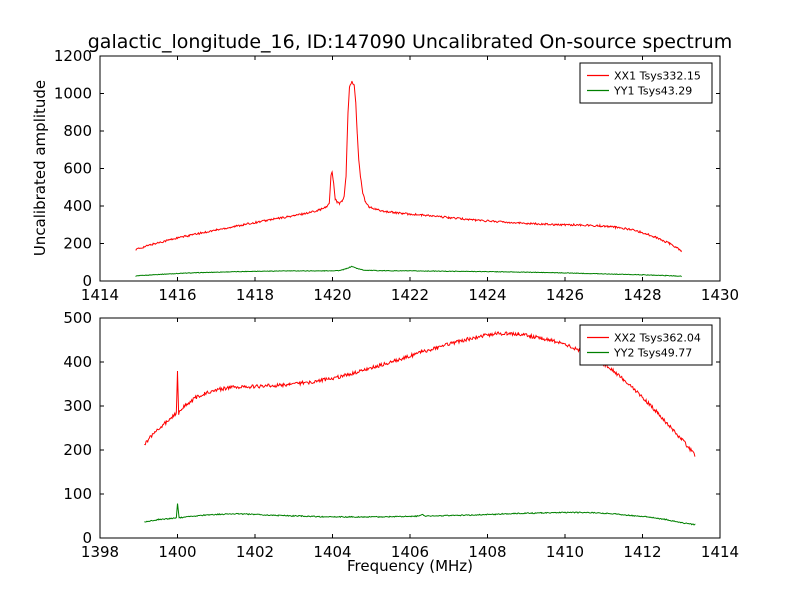 This screenshot has height=600, width=800. I want to click on svg-text: 800, so click(77, 131).